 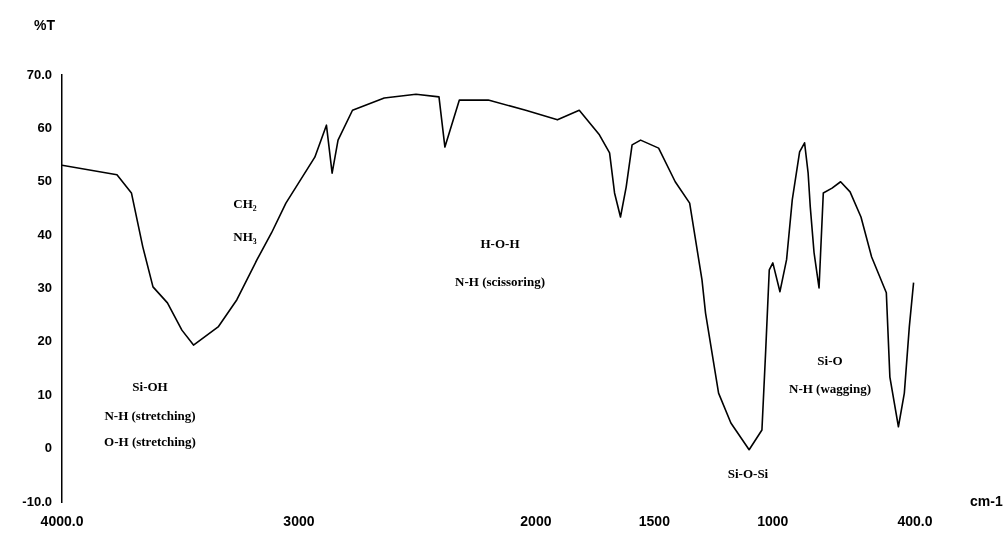 What do you see at coordinates (150, 387) in the screenshot?
I see `annotation: Si-OH` at bounding box center [150, 387].